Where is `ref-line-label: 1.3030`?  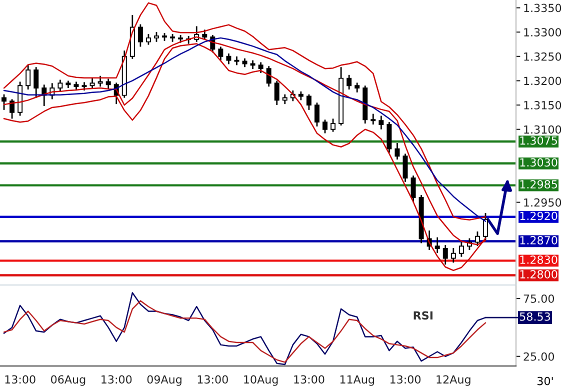
ref-line-label: 1.3030 is located at coordinates (539, 162).